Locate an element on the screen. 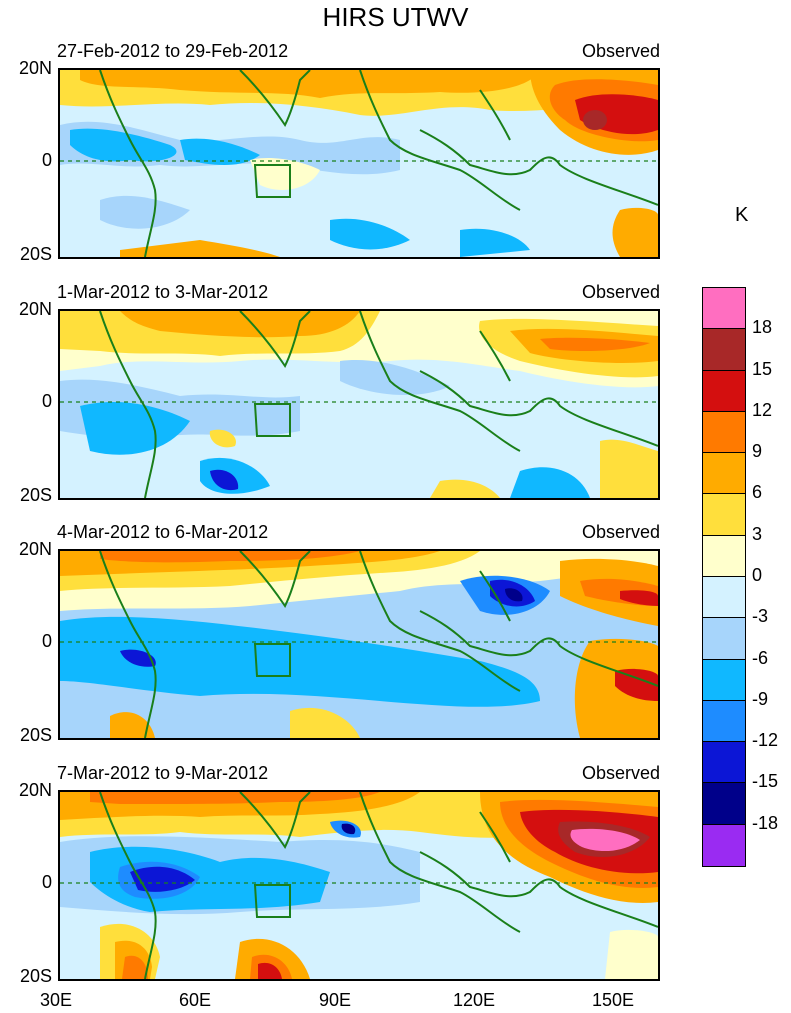  panel-4-tag: Observed is located at coordinates (620, 773).